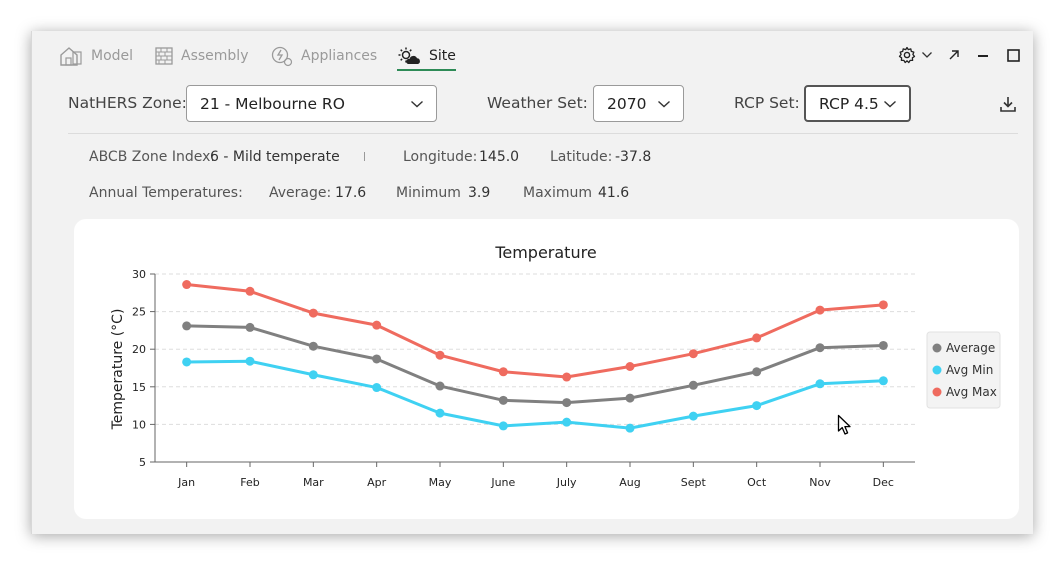 The width and height of the screenshot is (1064, 565). Describe the element at coordinates (545, 252) in the screenshot. I see `chart-title: Temperature` at that location.